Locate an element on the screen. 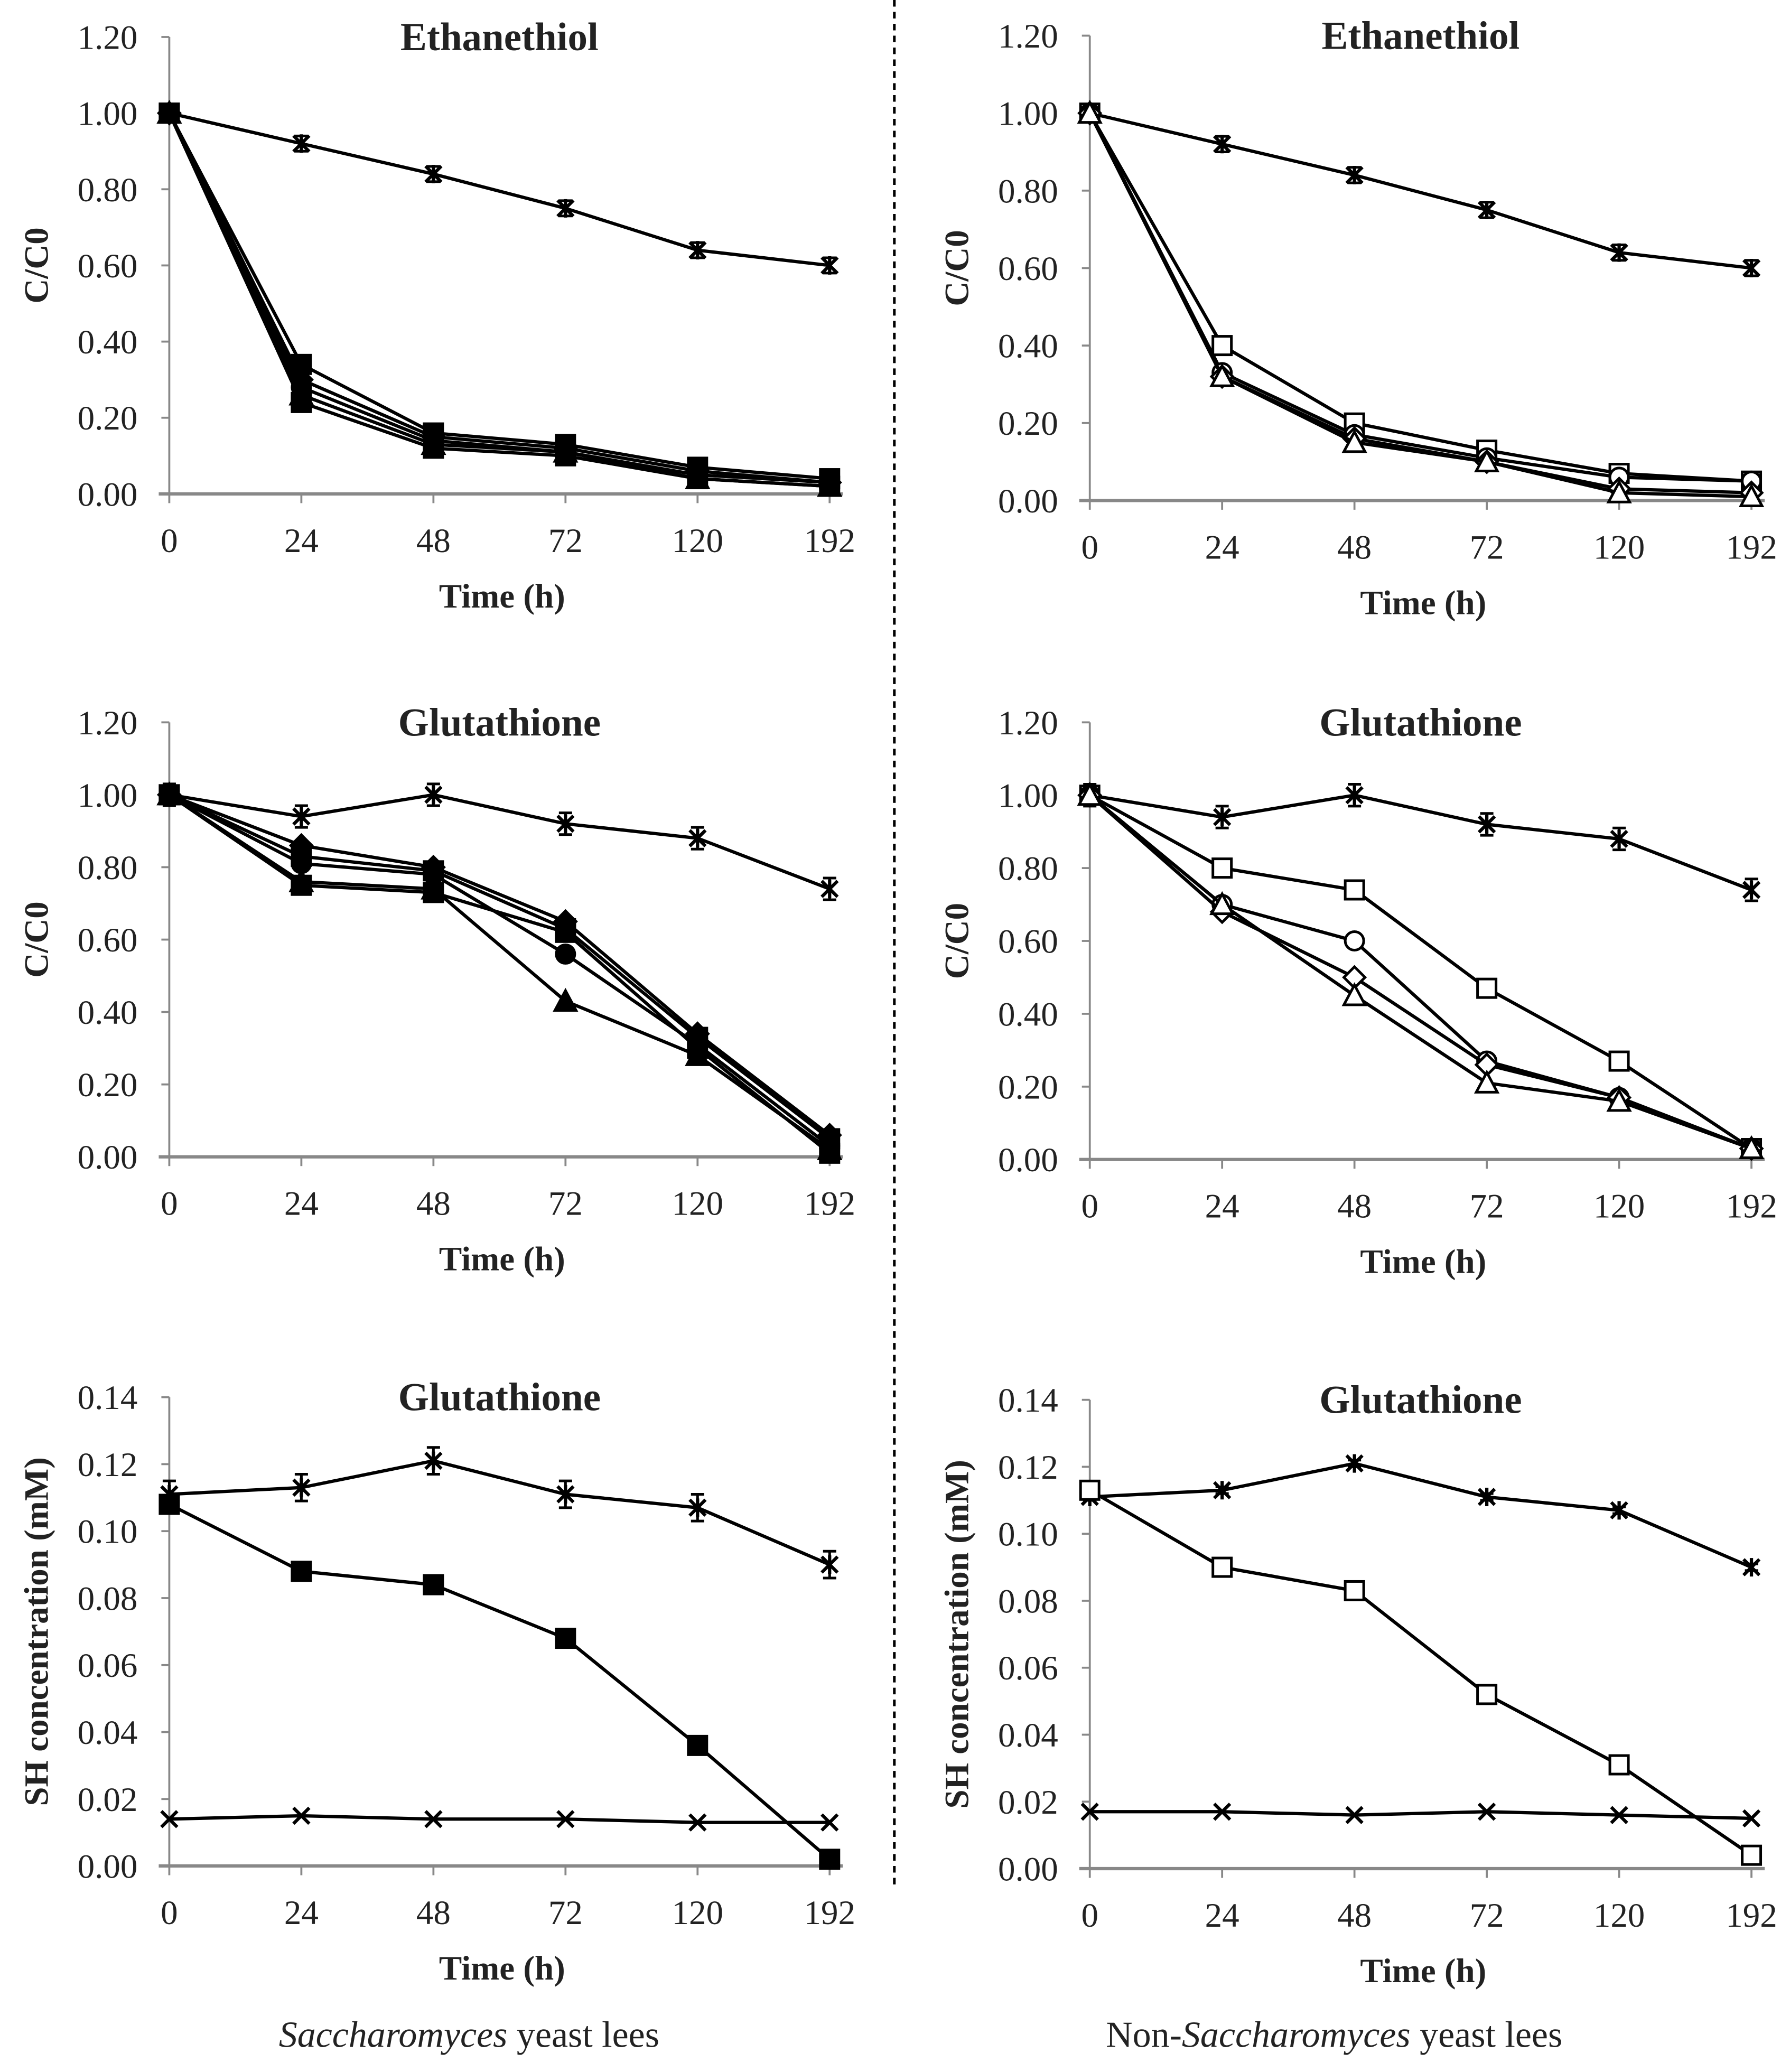 The image size is (1790, 2072). y-axis-label: SH concentration (mM) is located at coordinates (36, 1631).